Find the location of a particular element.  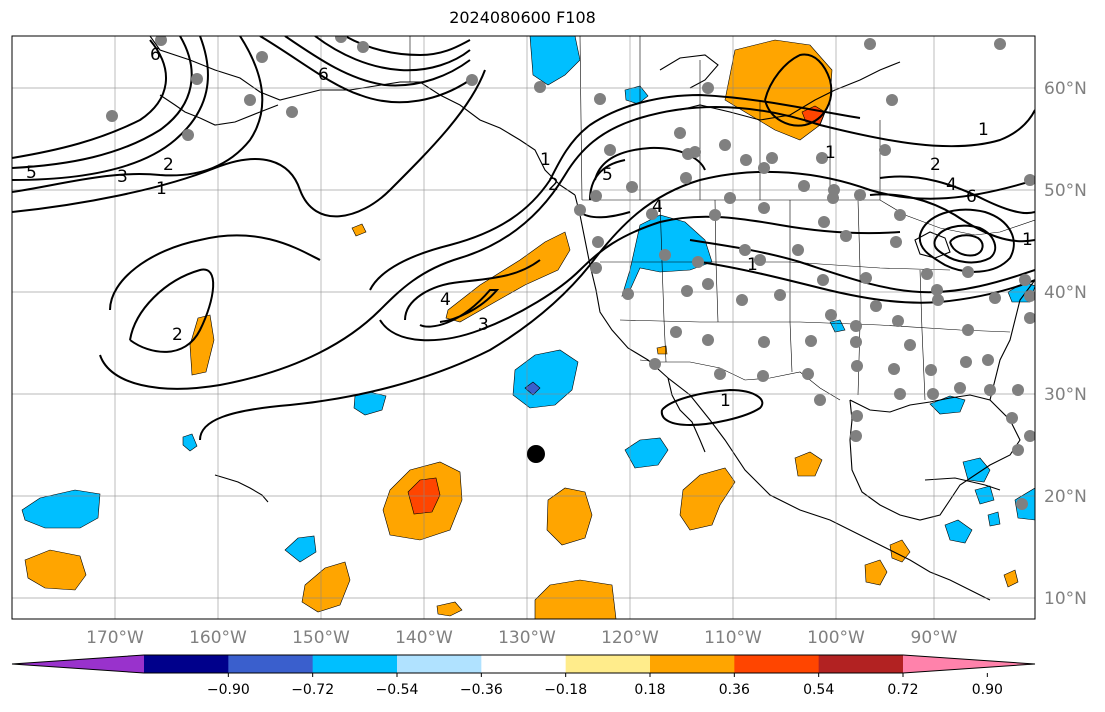

contour-label: 4 is located at coordinates (445, 300).